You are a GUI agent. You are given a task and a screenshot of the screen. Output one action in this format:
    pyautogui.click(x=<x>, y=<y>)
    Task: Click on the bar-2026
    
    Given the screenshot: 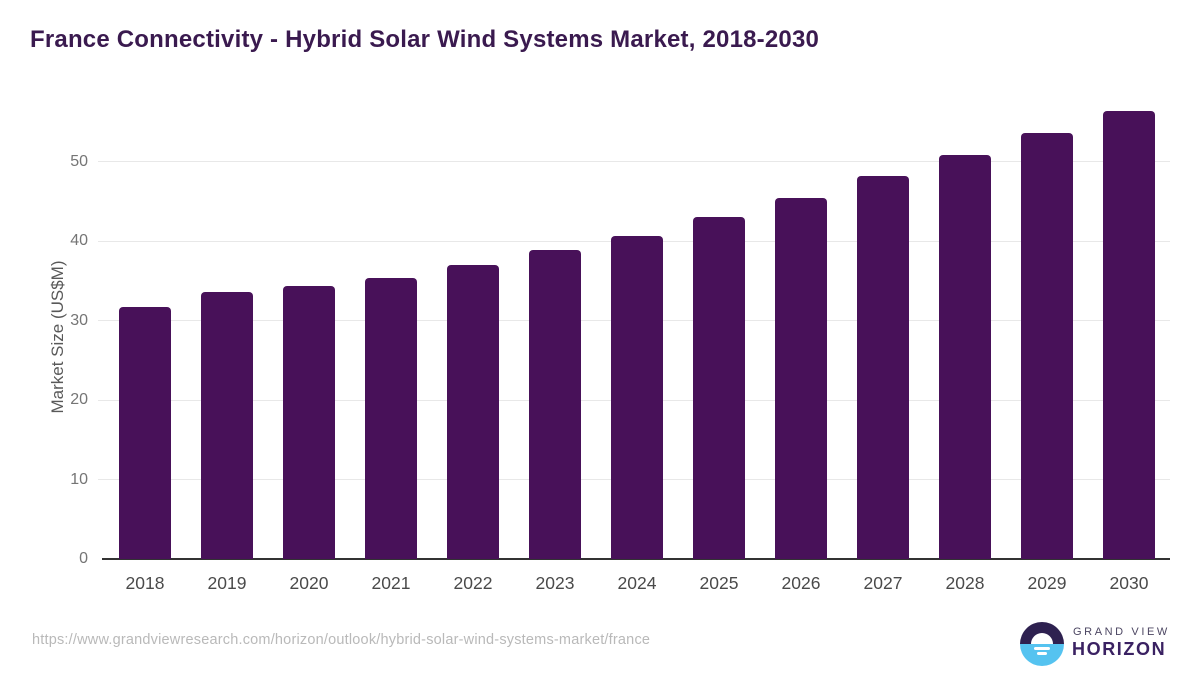 What is the action you would take?
    pyautogui.click(x=801, y=378)
    